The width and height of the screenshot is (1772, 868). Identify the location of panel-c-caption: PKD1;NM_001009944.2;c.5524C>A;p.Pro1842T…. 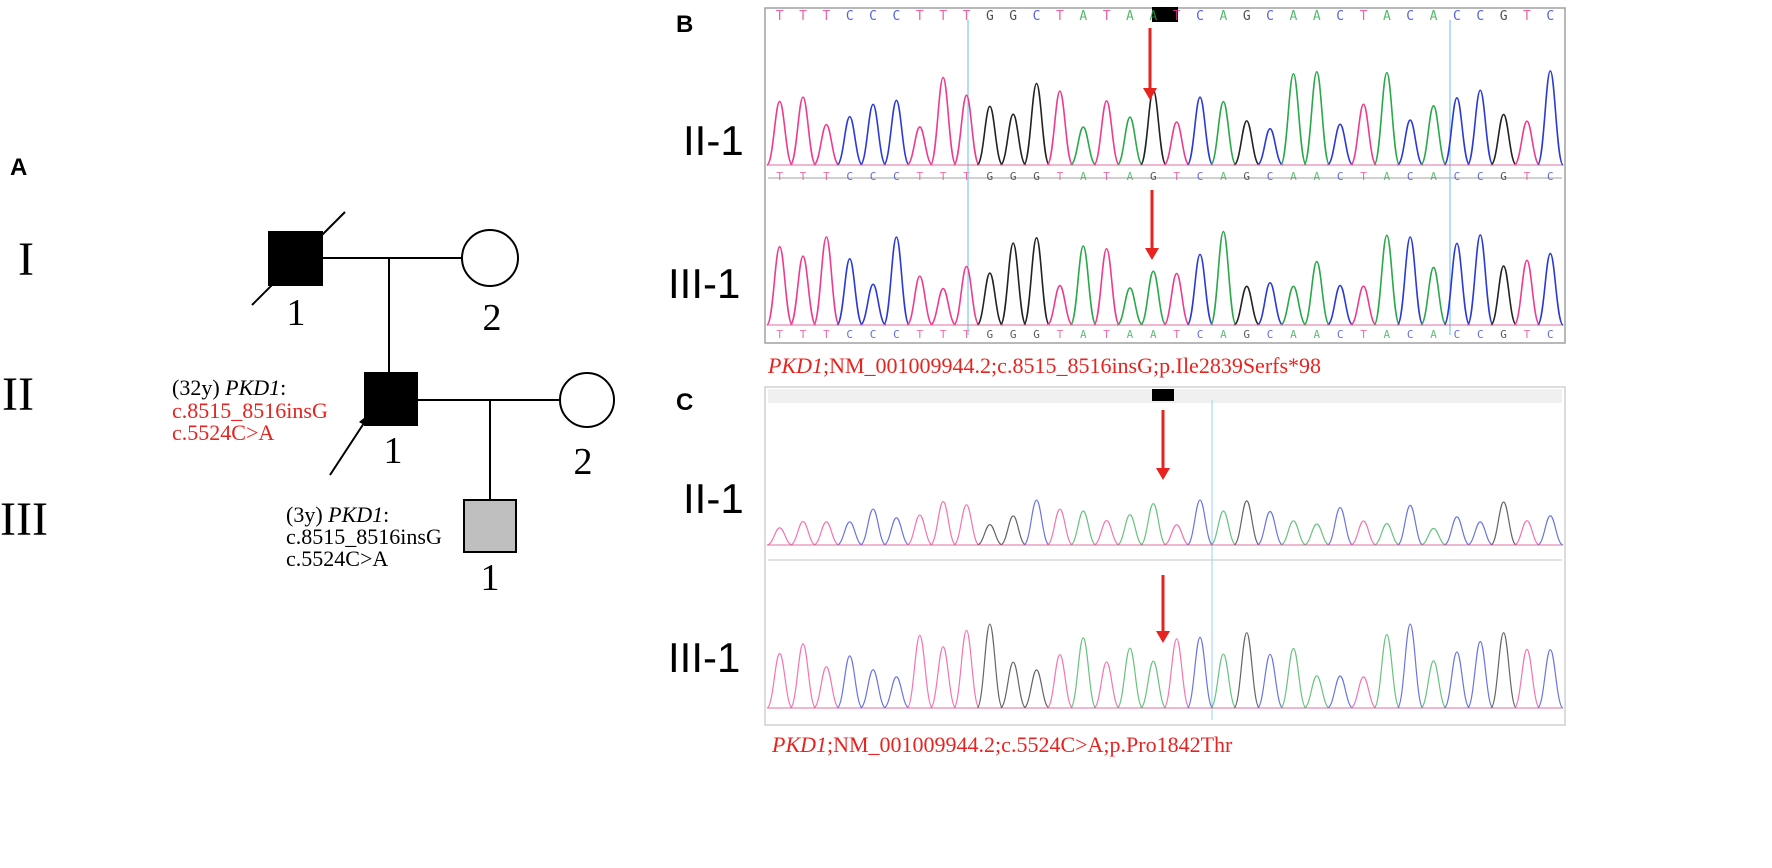
(1002, 744).